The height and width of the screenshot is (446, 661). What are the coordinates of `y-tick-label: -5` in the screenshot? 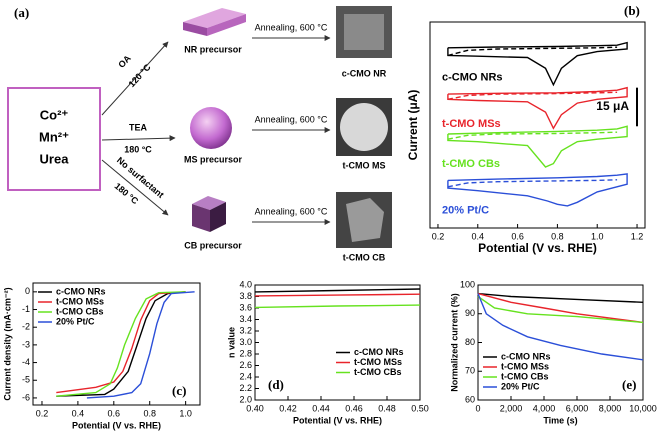 It's located at (26, 380).